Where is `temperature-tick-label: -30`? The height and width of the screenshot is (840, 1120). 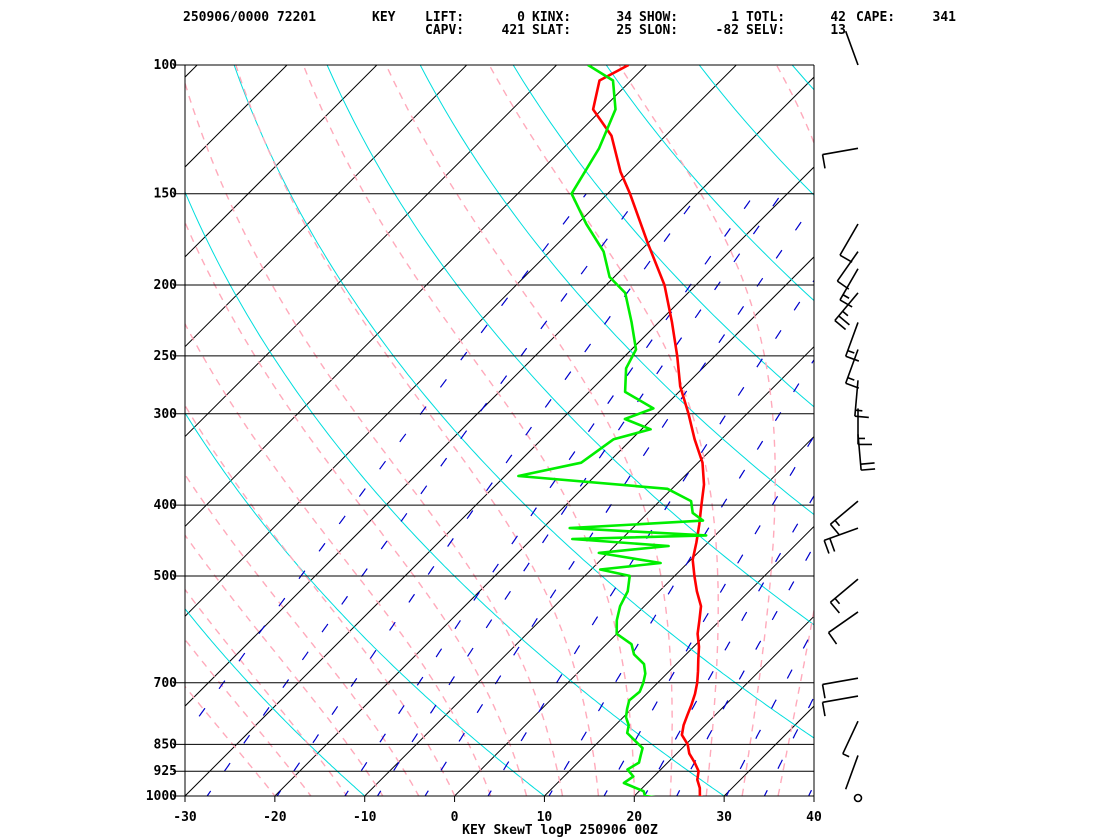 temperature-tick-label: -30 is located at coordinates (185, 817).